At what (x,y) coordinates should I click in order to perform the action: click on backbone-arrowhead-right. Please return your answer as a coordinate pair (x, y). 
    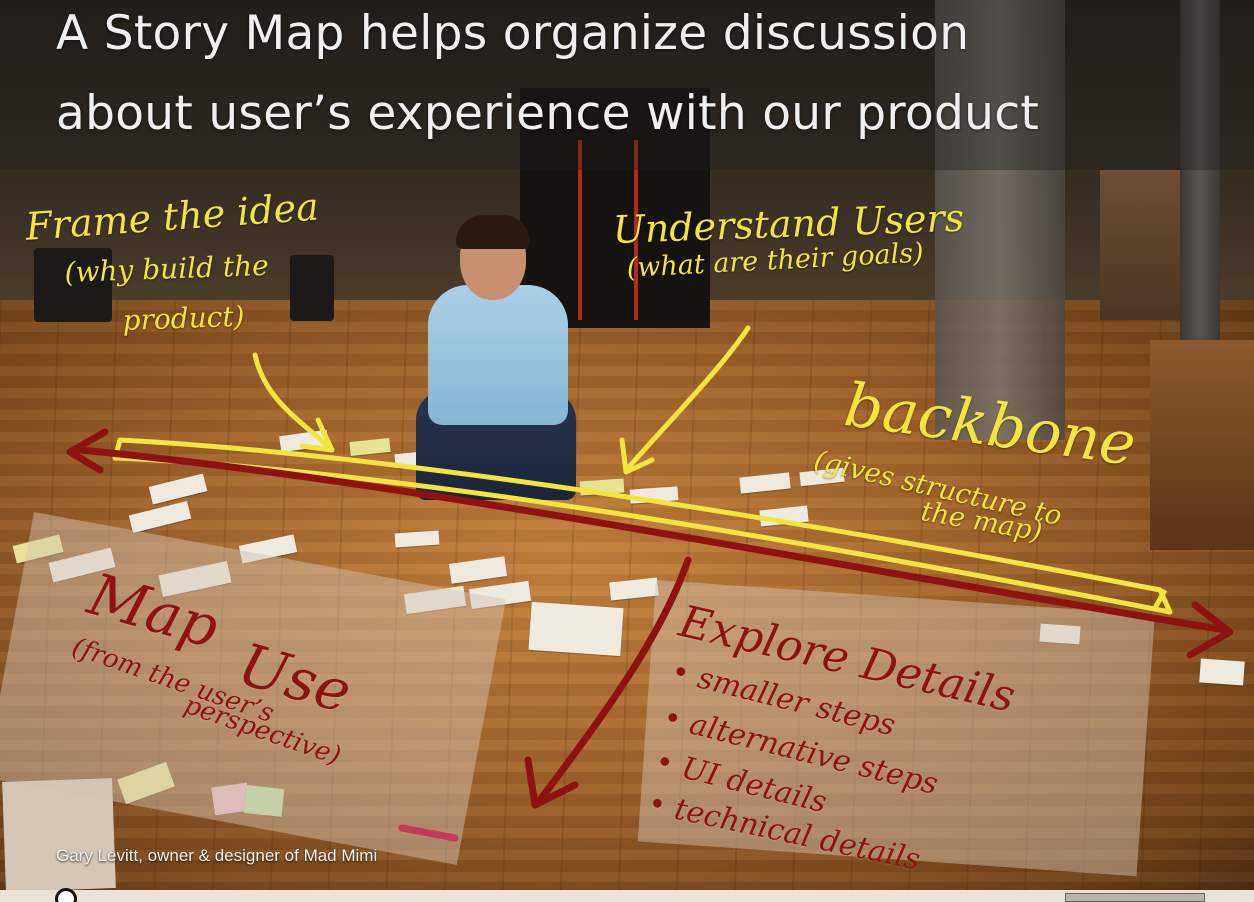
    Looking at the image, I should click on (1210, 630).